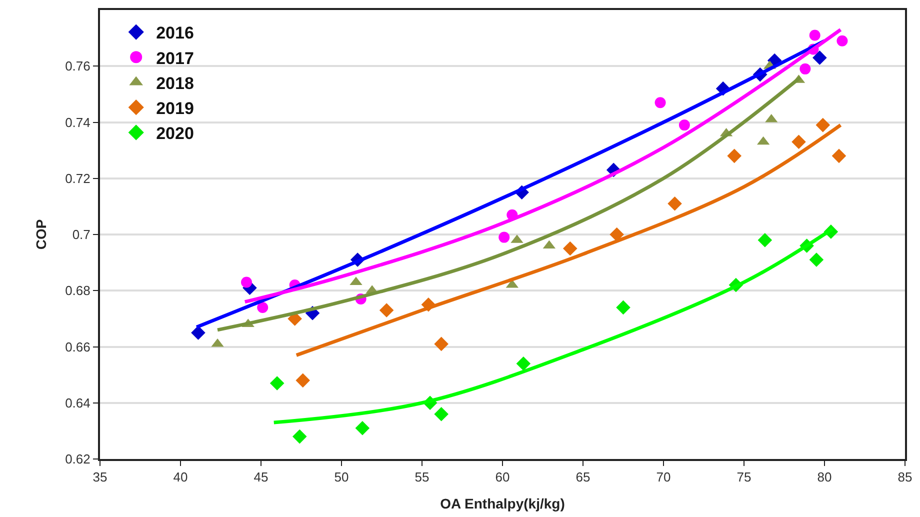 The width and height of the screenshot is (920, 517). I want to click on y-tick-label: 0.76, so click(77, 66).